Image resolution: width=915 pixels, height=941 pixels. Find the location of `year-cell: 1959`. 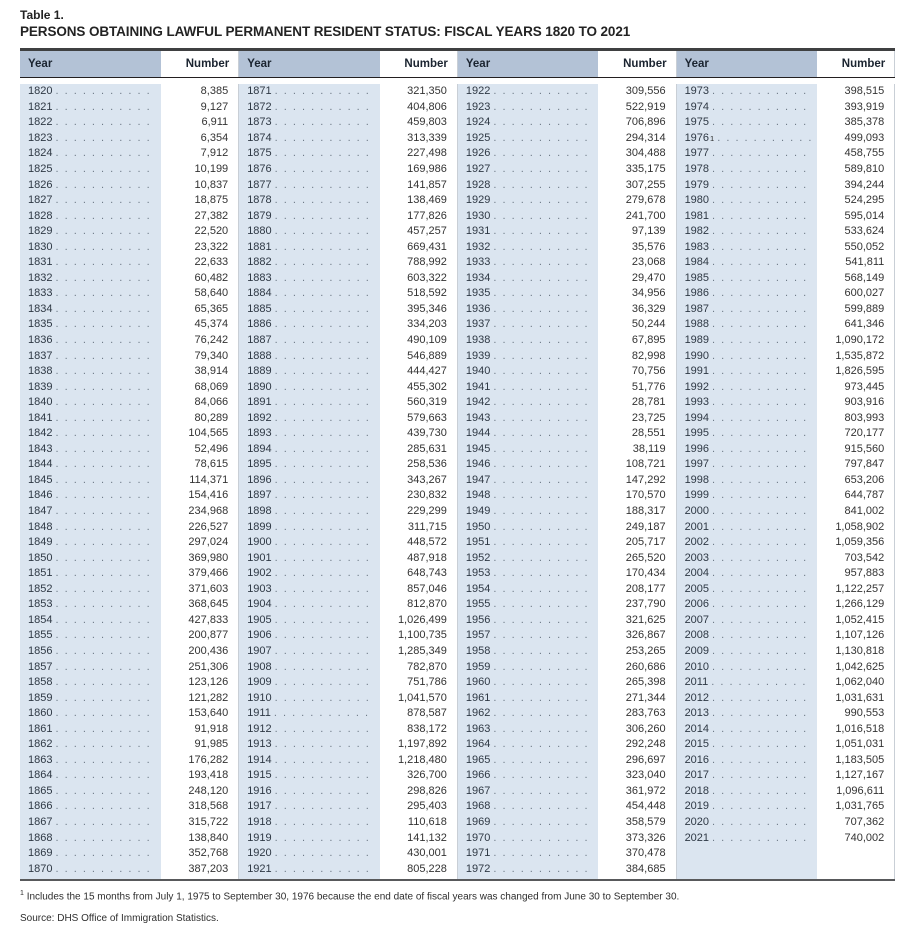

year-cell: 1959 is located at coordinates (528, 666).